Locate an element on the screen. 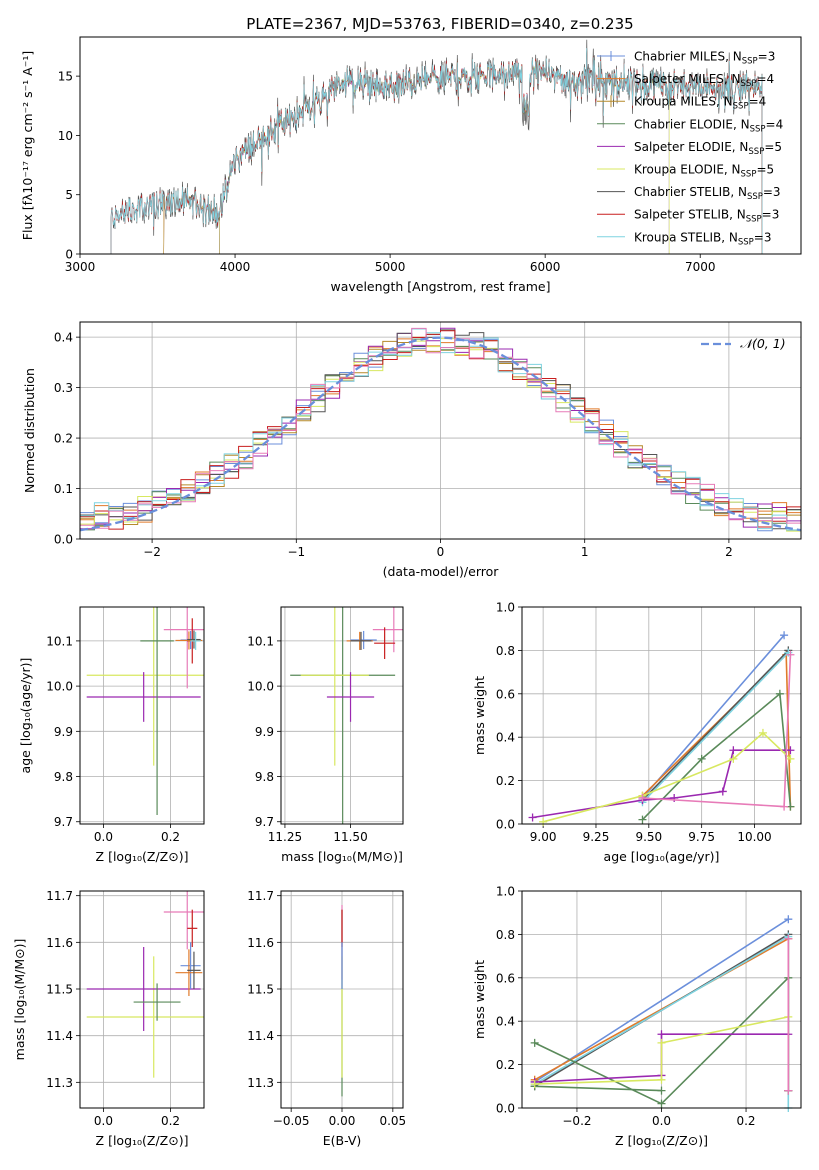 The width and height of the screenshot is (819, 1170). y-tick-label: 10 is located at coordinates (65, 136).